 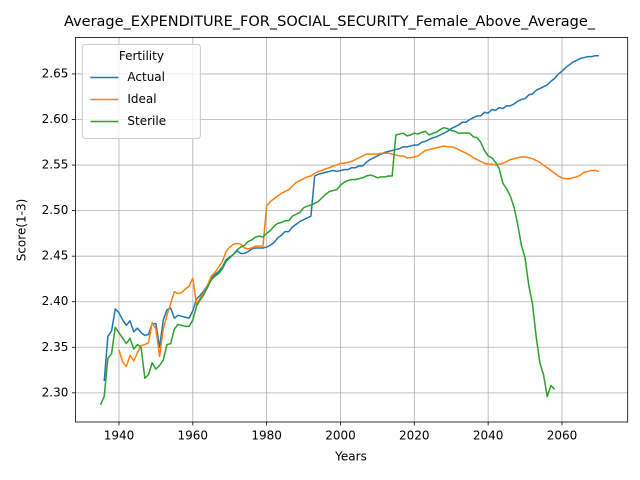 What do you see at coordinates (488, 436) in the screenshot?
I see `x-tick-label: 2040` at bounding box center [488, 436].